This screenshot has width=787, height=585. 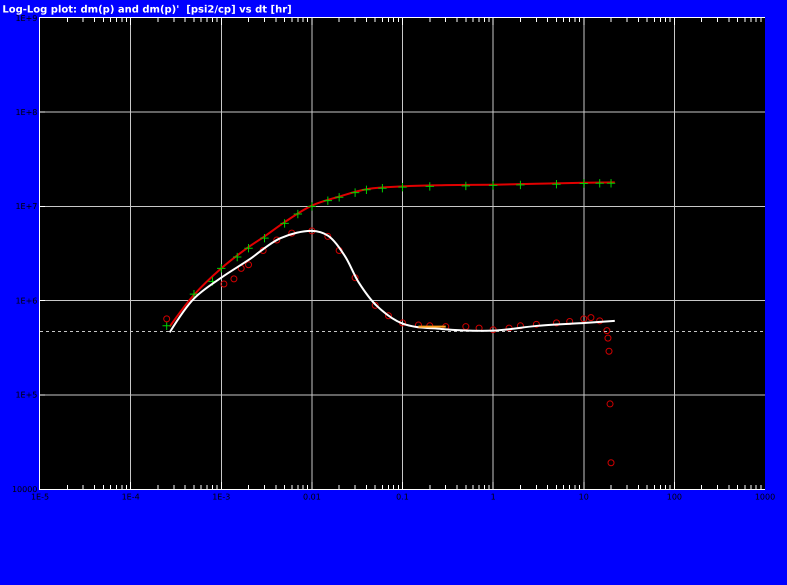 I want to click on y-tick-label: 1E+8, so click(x=26, y=112).